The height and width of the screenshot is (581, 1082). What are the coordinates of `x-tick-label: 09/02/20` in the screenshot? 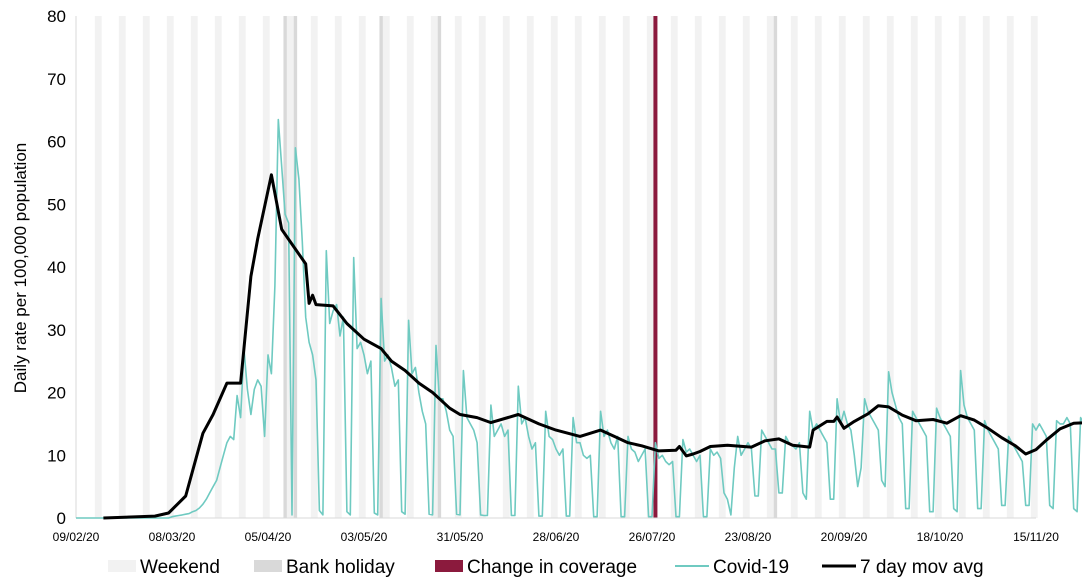 It's located at (76, 537).